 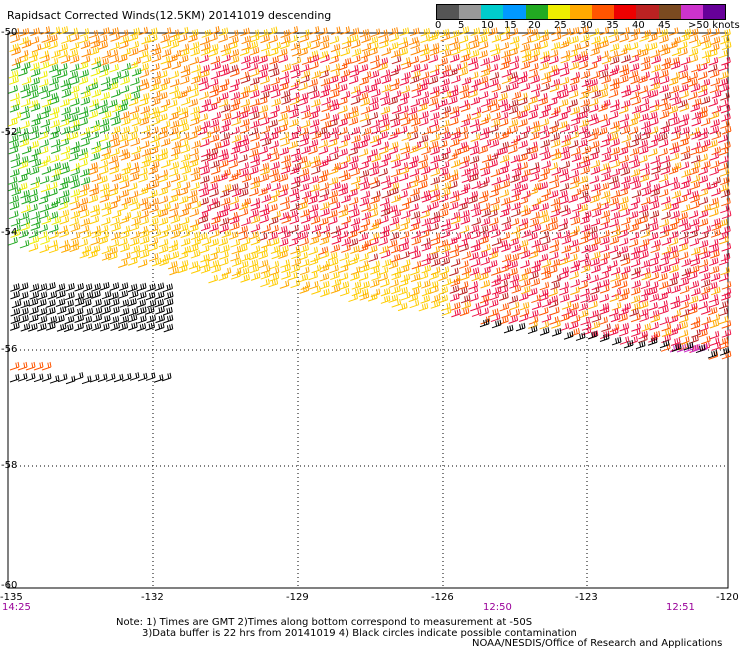 What do you see at coordinates (487, 25) in the screenshot?
I see `cb-label-10: 10` at bounding box center [487, 25].